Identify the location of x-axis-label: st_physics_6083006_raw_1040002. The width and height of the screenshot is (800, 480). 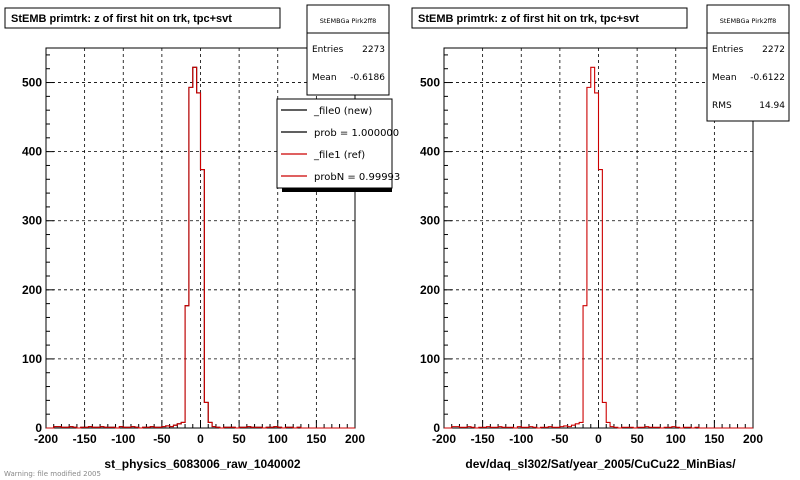
(202, 464).